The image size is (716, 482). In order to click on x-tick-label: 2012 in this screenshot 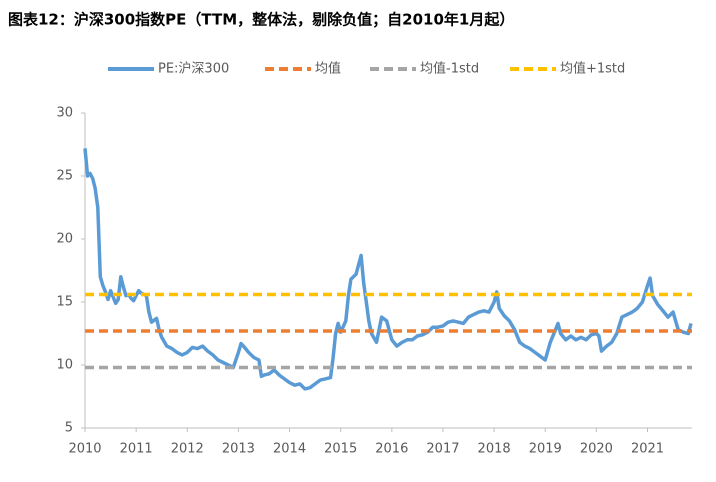, I will do `click(187, 449)`.